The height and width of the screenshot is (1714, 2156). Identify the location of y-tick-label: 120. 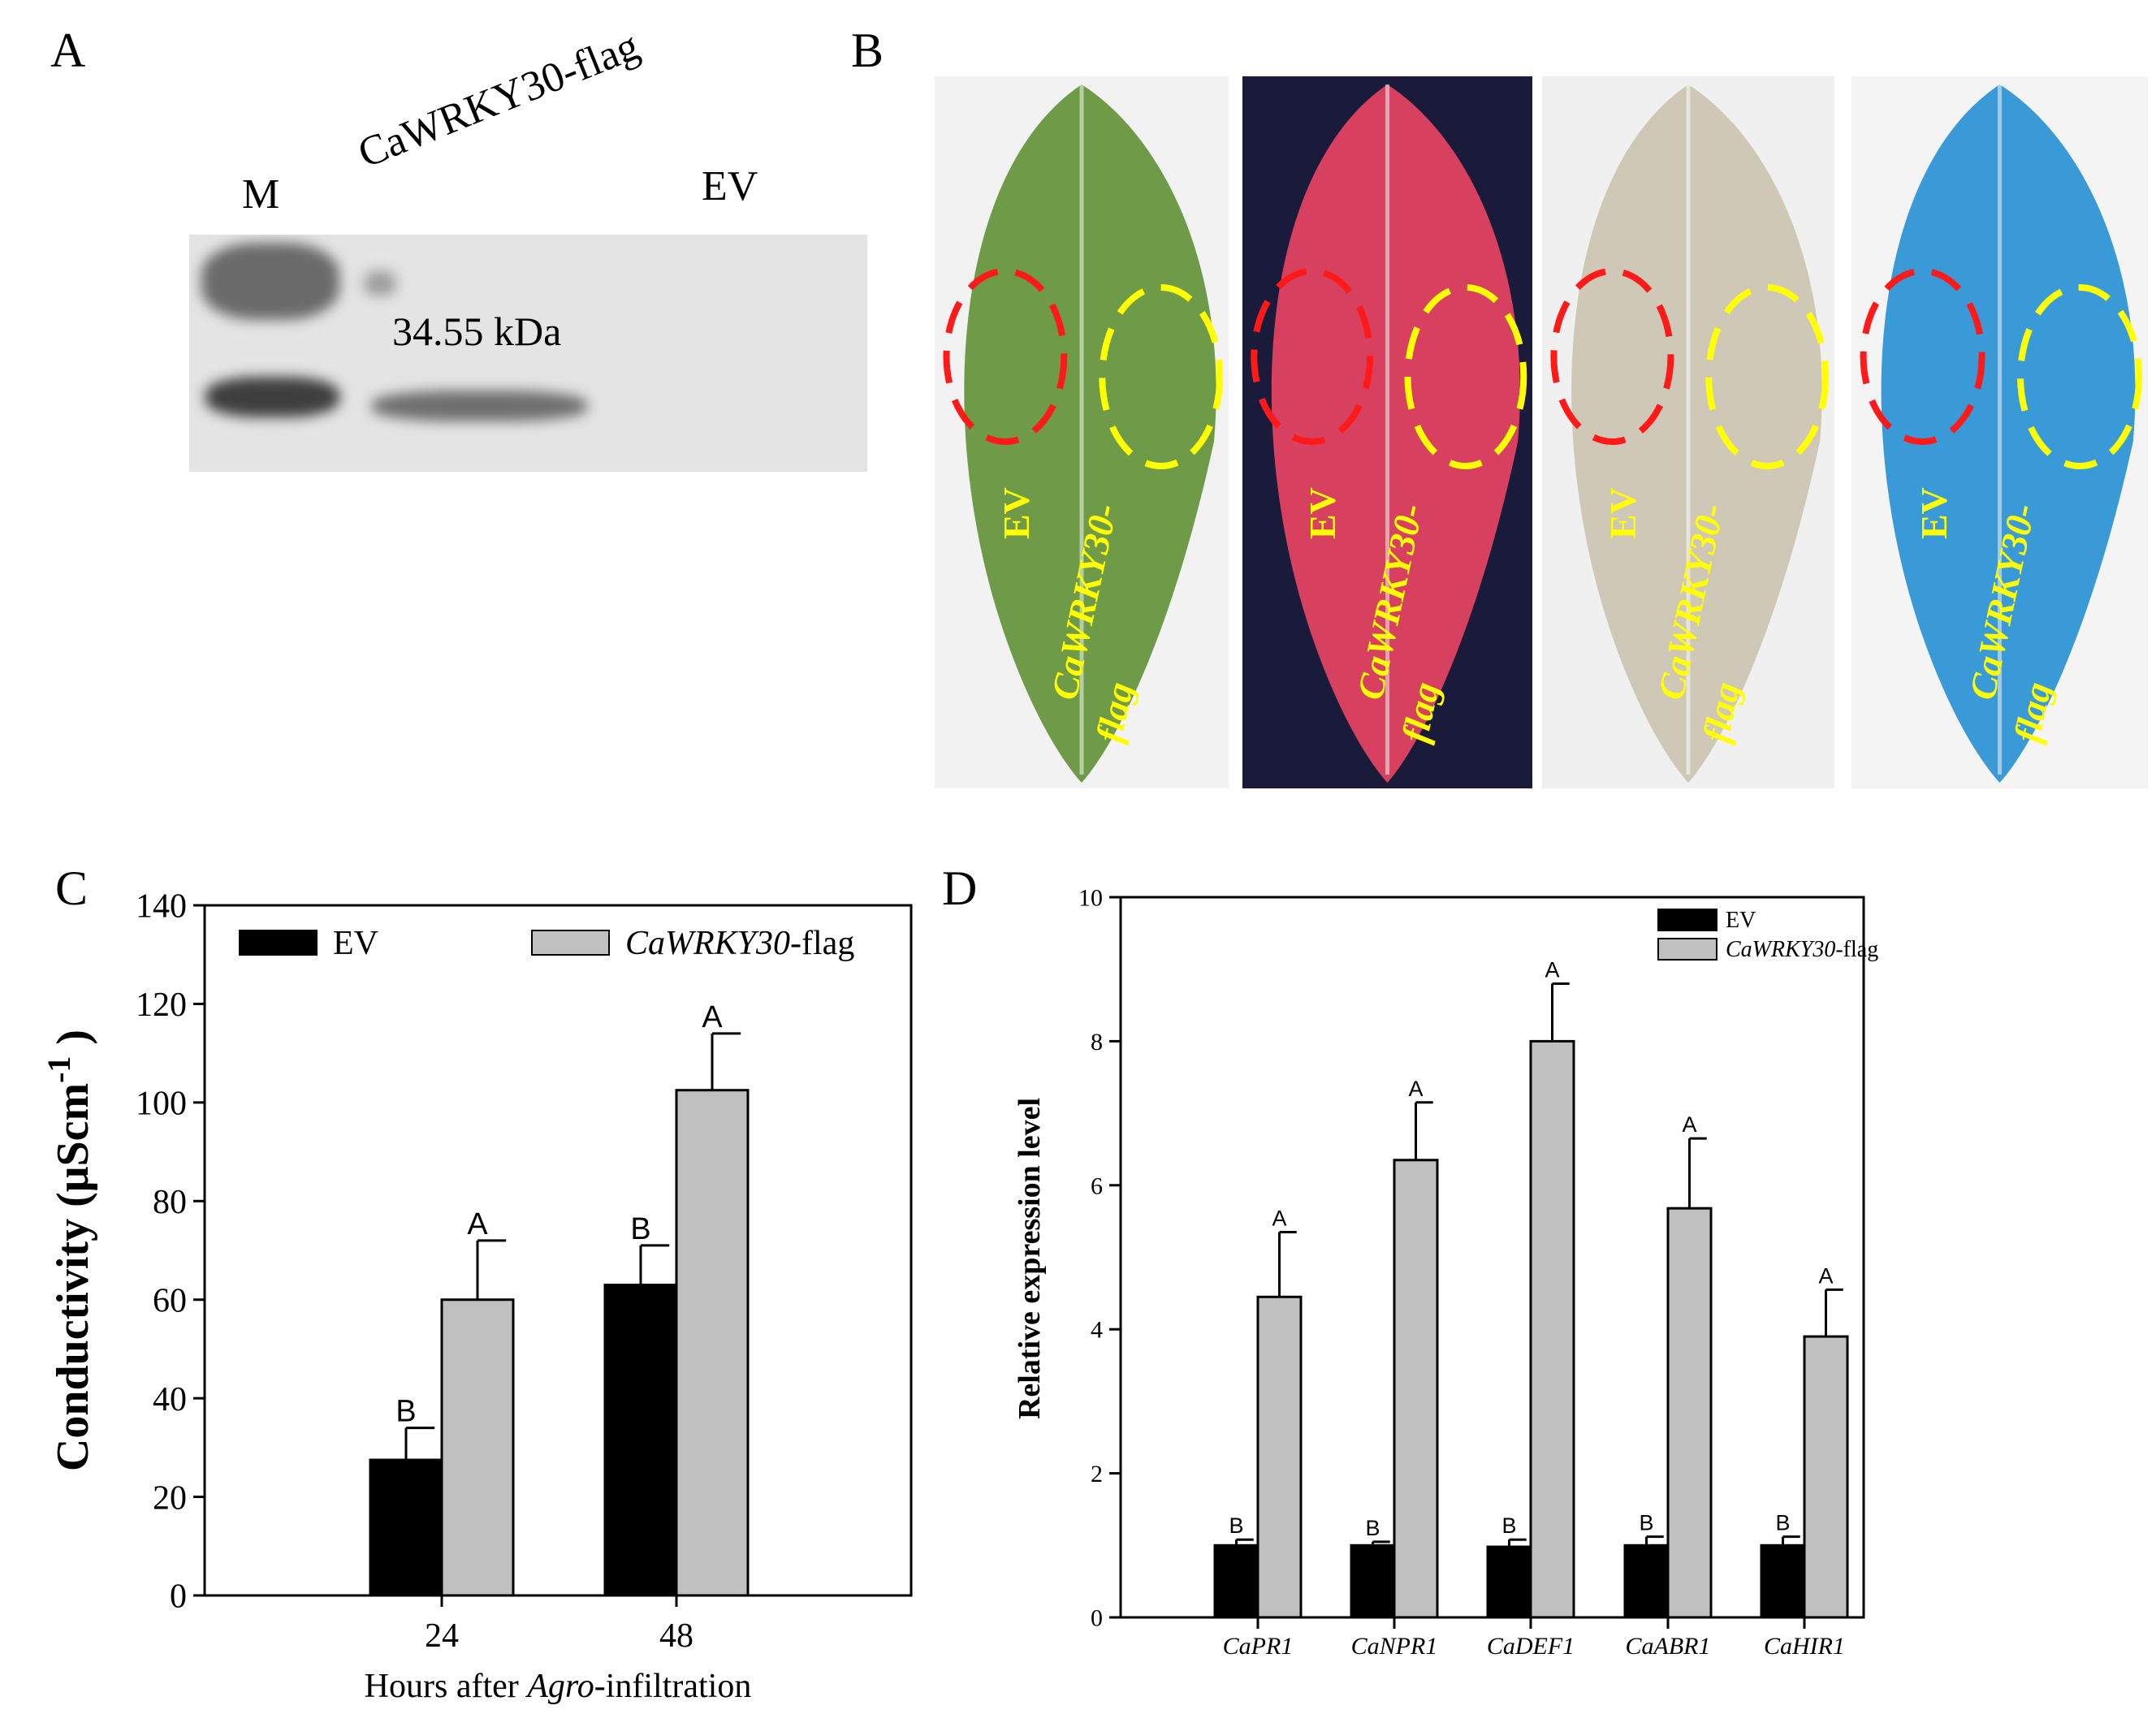
(161, 1005).